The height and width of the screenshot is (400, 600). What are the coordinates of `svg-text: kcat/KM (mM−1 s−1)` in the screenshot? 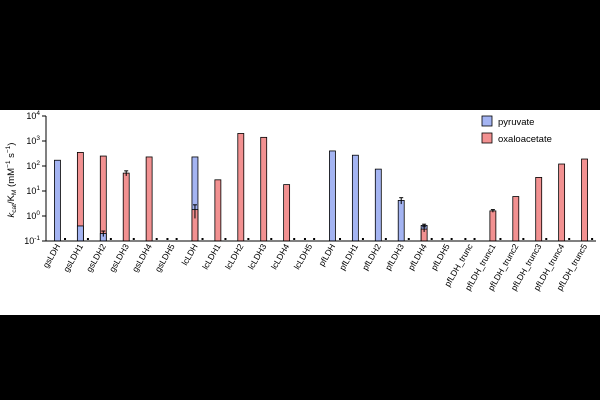 It's located at (11, 180).